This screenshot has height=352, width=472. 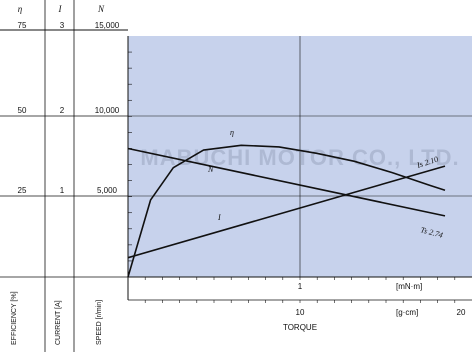 What do you see at coordinates (407, 312) in the screenshot?
I see `x-unit-gcm: [g·cm]` at bounding box center [407, 312].